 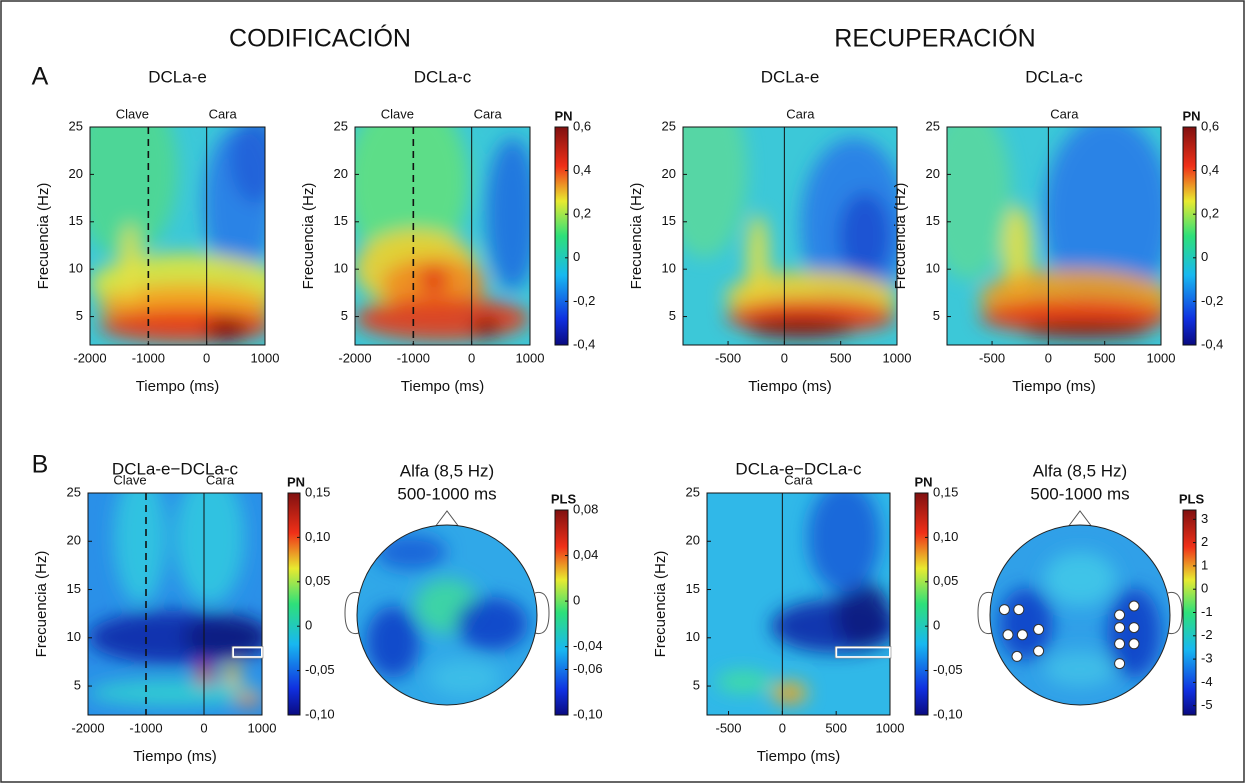 What do you see at coordinates (1212, 343) in the screenshot?
I see `colorbar-tick-label: -0,4` at bounding box center [1212, 343].